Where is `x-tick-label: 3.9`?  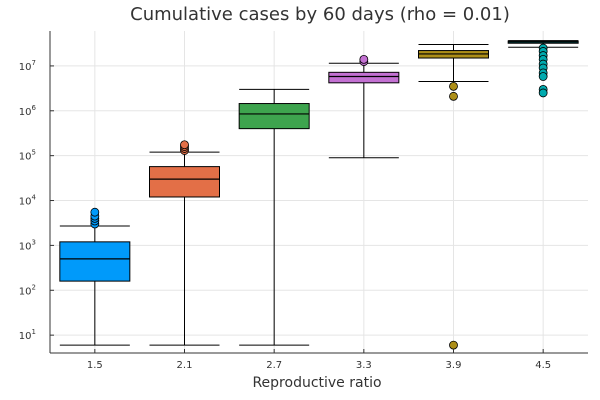 x-tick-label: 3.9 is located at coordinates (454, 365).